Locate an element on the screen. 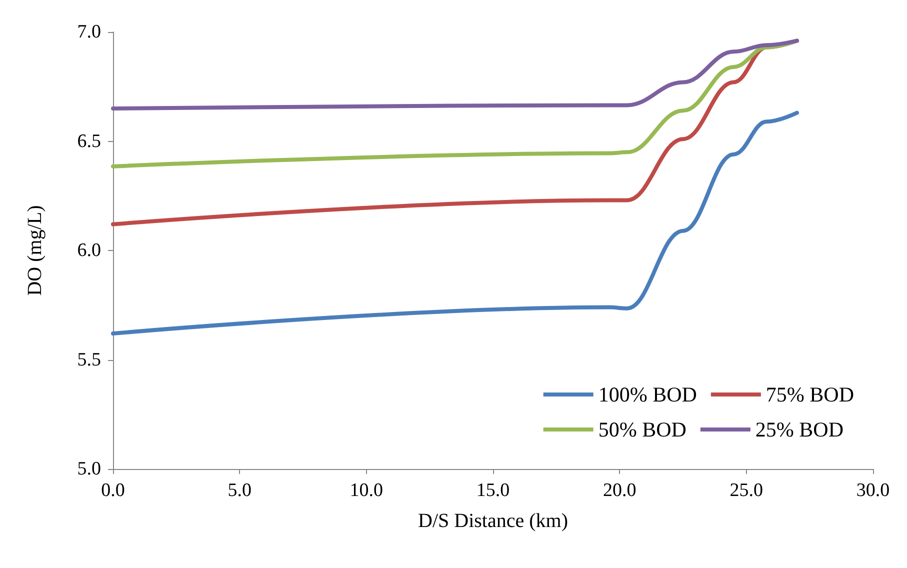 The image size is (907, 568). x-tick-label: 25.0 is located at coordinates (746, 490).